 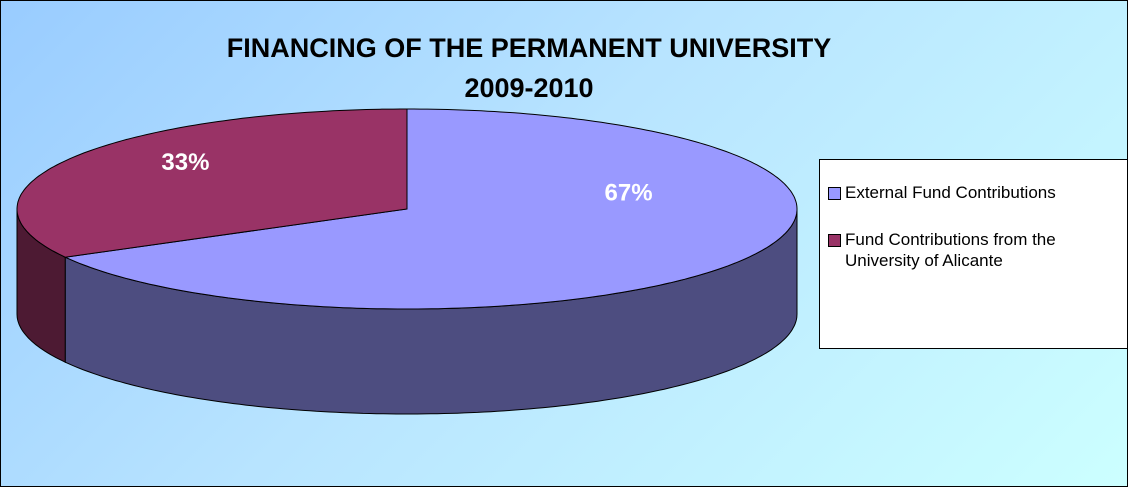 What do you see at coordinates (185, 162) in the screenshot?
I see `data-label: 33%` at bounding box center [185, 162].